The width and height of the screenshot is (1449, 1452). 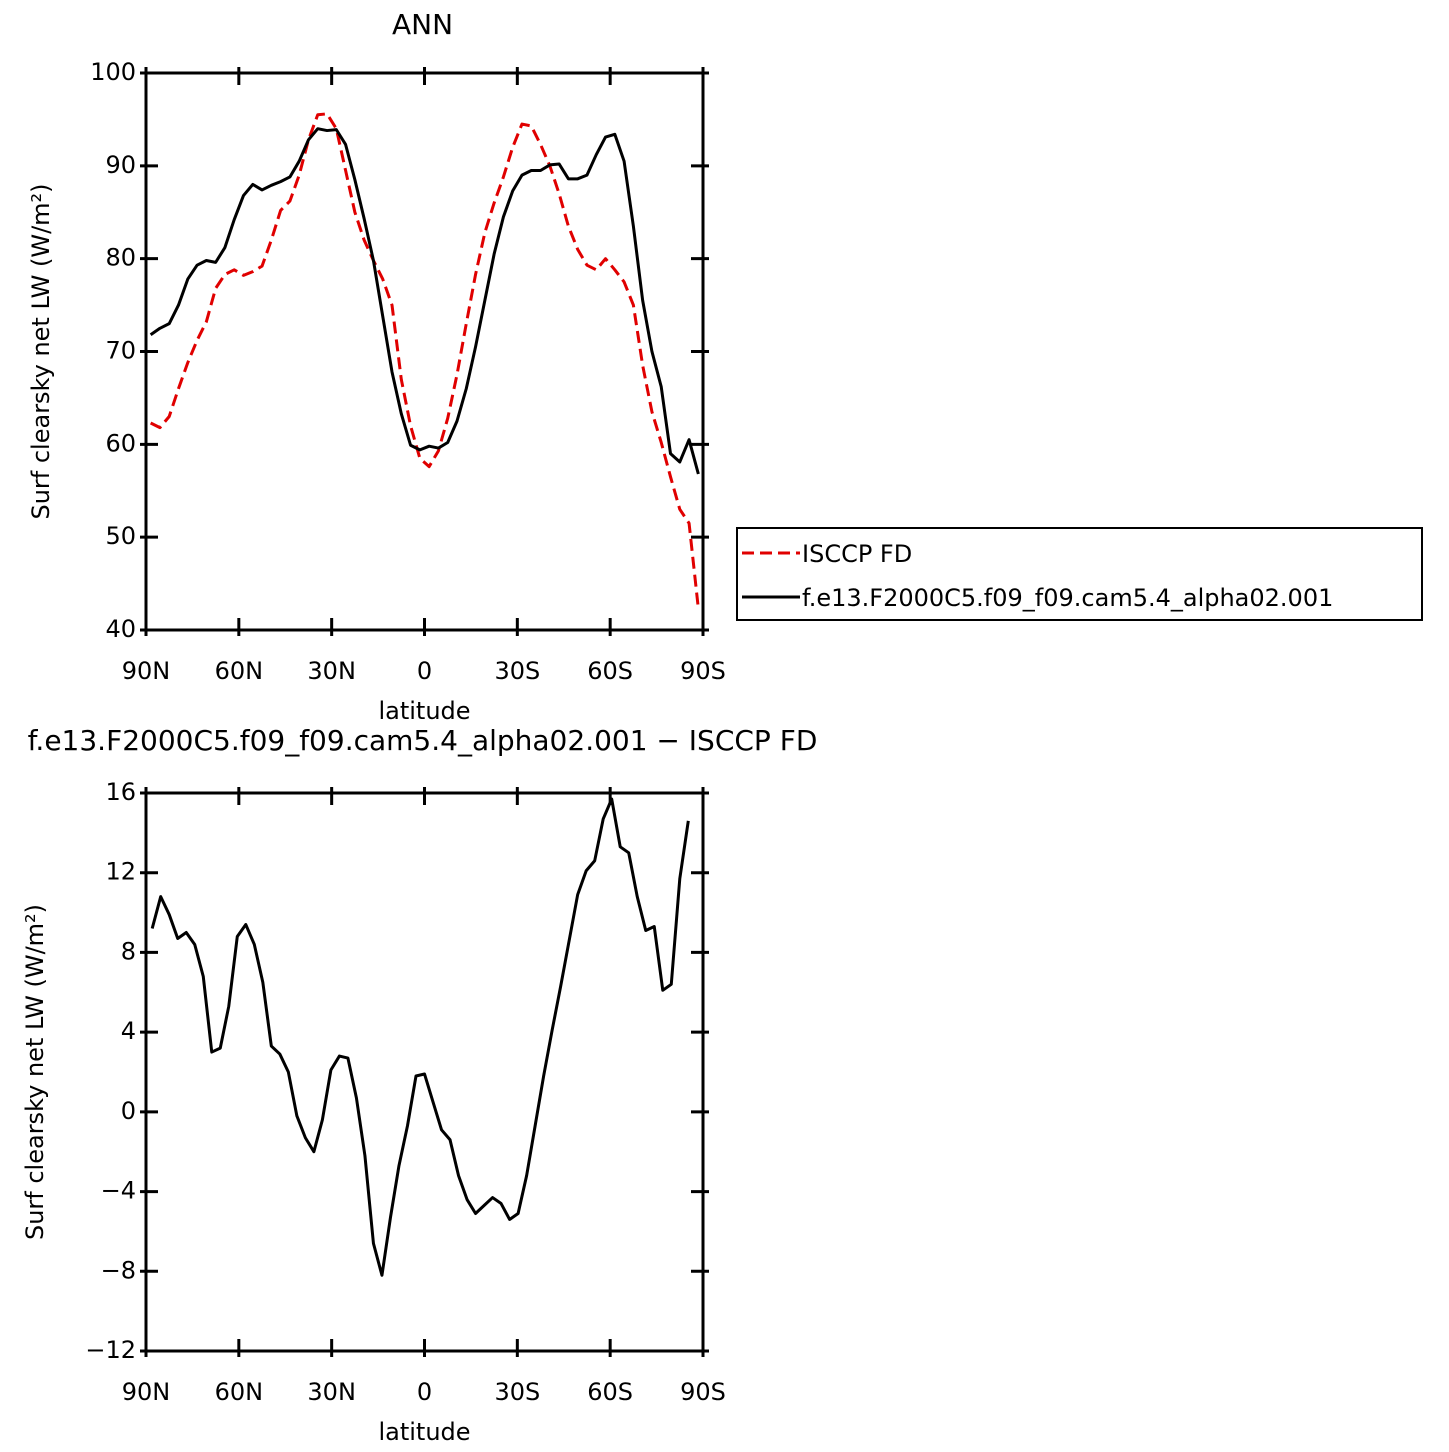 I want to click on y-tick-label: 100, so click(x=113, y=72).